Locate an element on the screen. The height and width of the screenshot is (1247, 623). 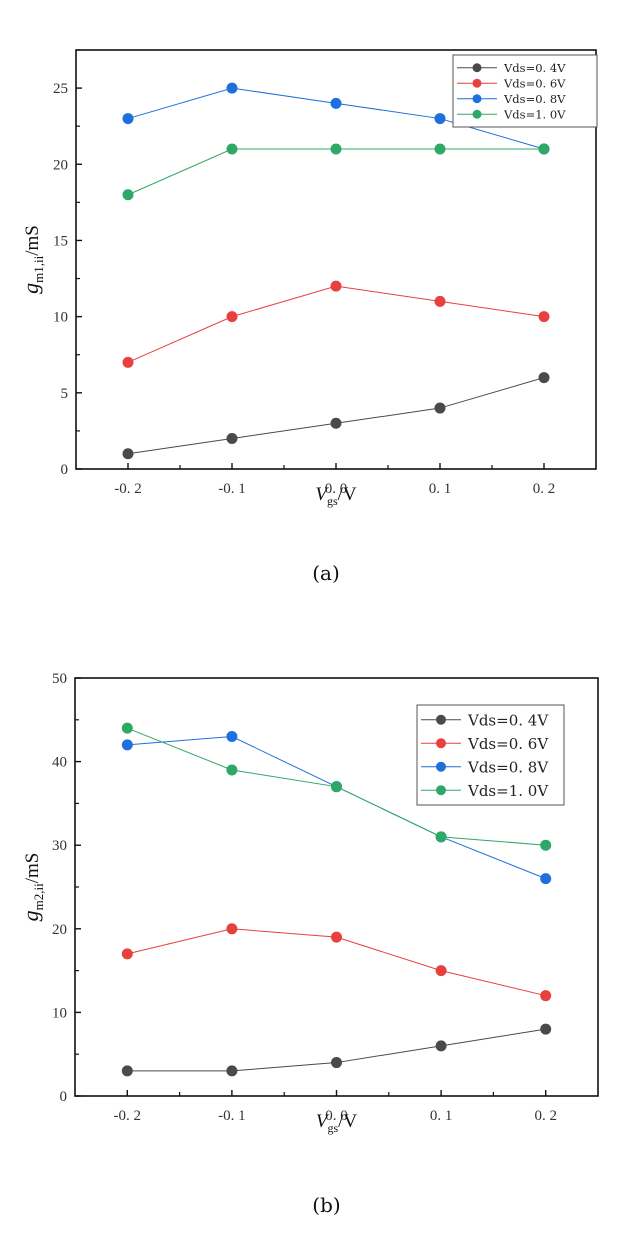
y-axis-title-sub: m2,ii is located at coordinates (38, 896).